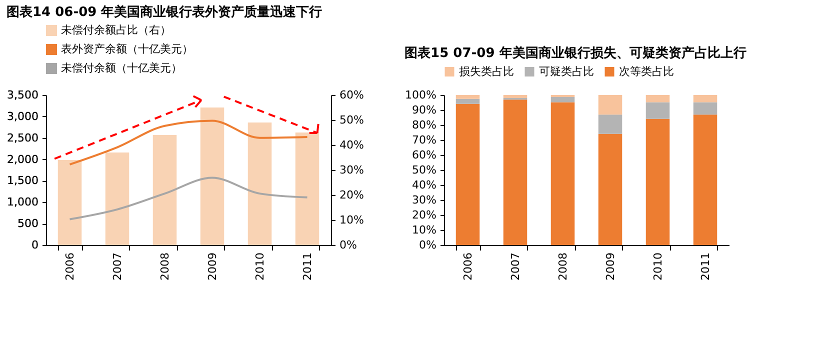 This screenshot has height=338, width=816. What do you see at coordinates (566, 71) in the screenshot?
I see `legend-label: 可疑类占比` at bounding box center [566, 71].